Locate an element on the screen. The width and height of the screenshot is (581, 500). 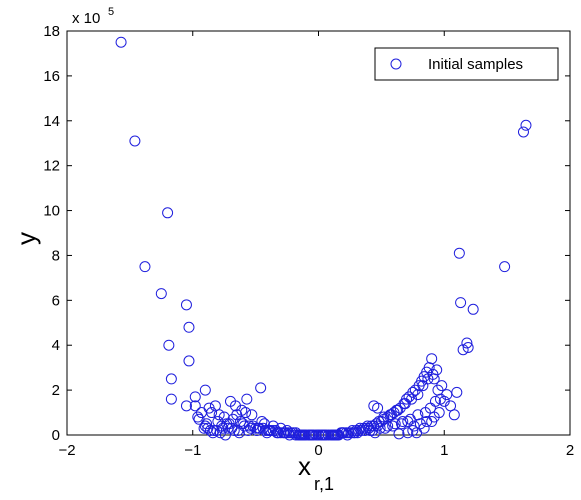
y-tick-label: 10 is located at coordinates (51, 211).